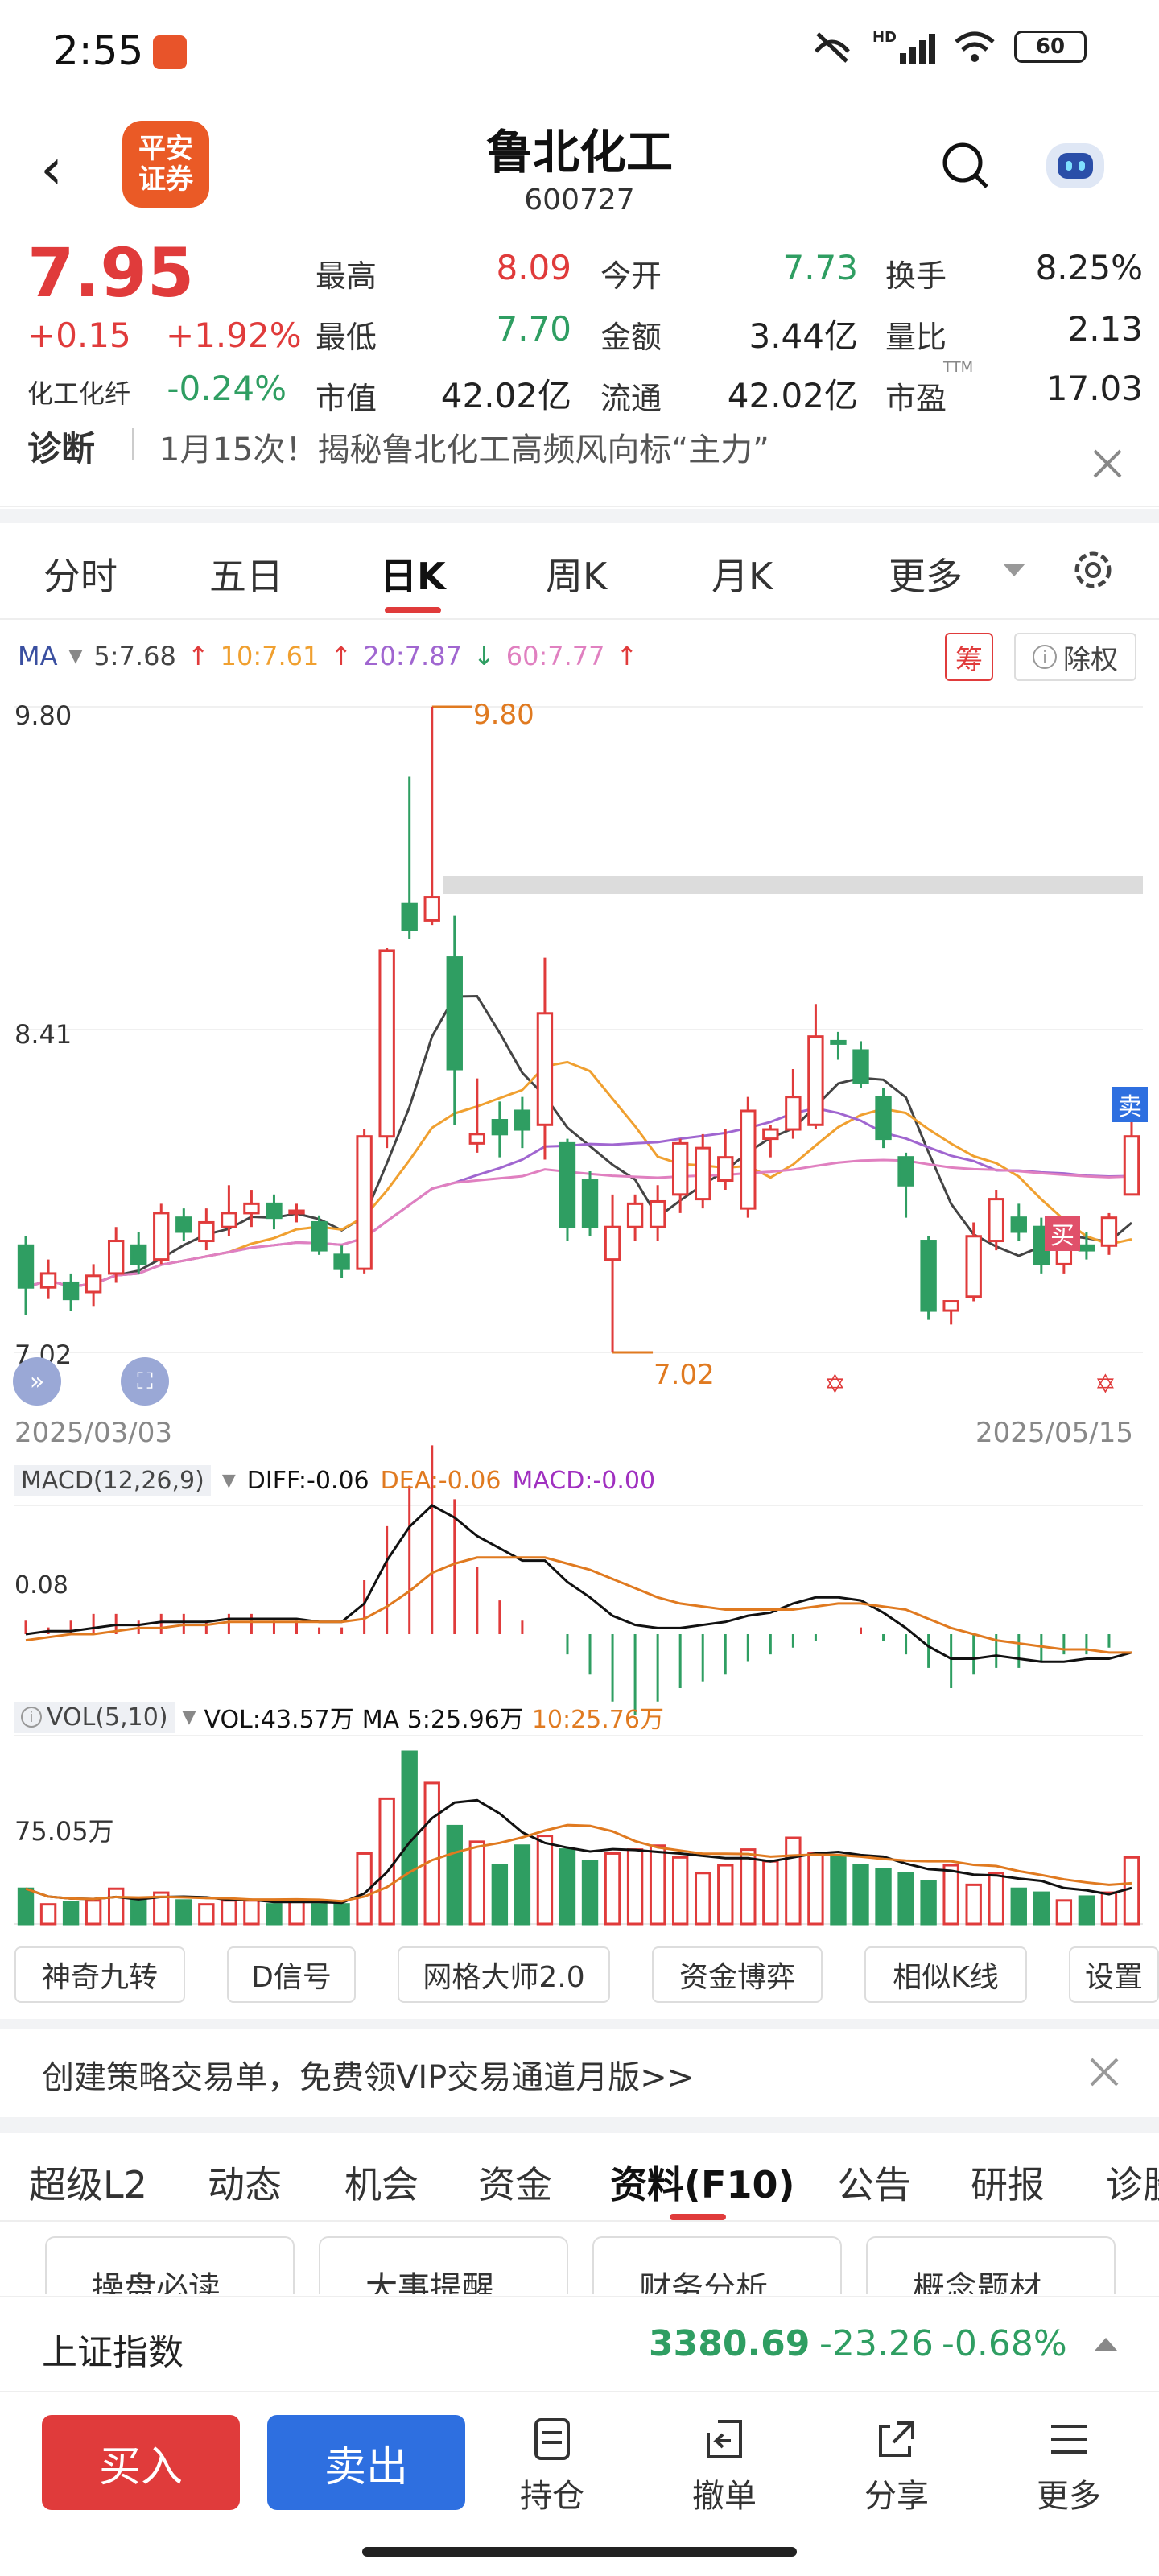 The height and width of the screenshot is (2576, 1159). I want to click on float-value: 42.02亿, so click(792, 395).